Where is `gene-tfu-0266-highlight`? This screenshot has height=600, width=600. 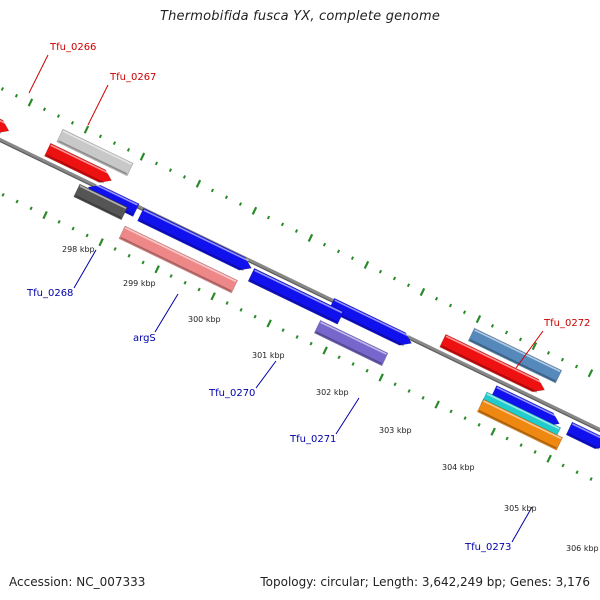 gene-tfu-0266-highlight is located at coordinates (3, 122).